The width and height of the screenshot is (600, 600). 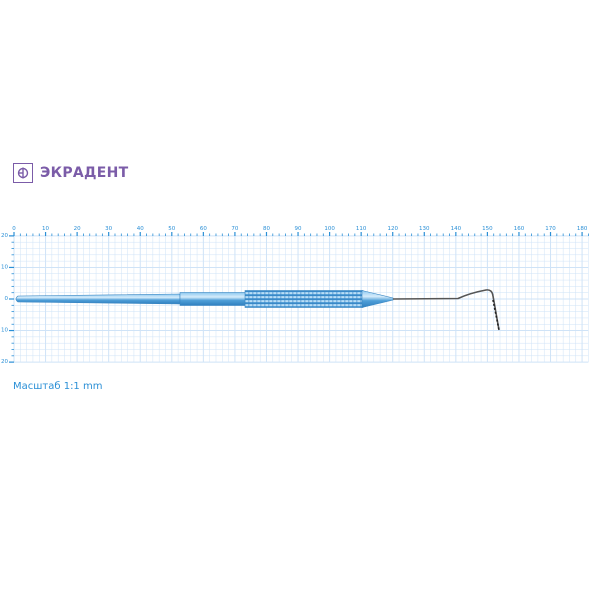 I want to click on probe-cone, so click(x=377, y=299).